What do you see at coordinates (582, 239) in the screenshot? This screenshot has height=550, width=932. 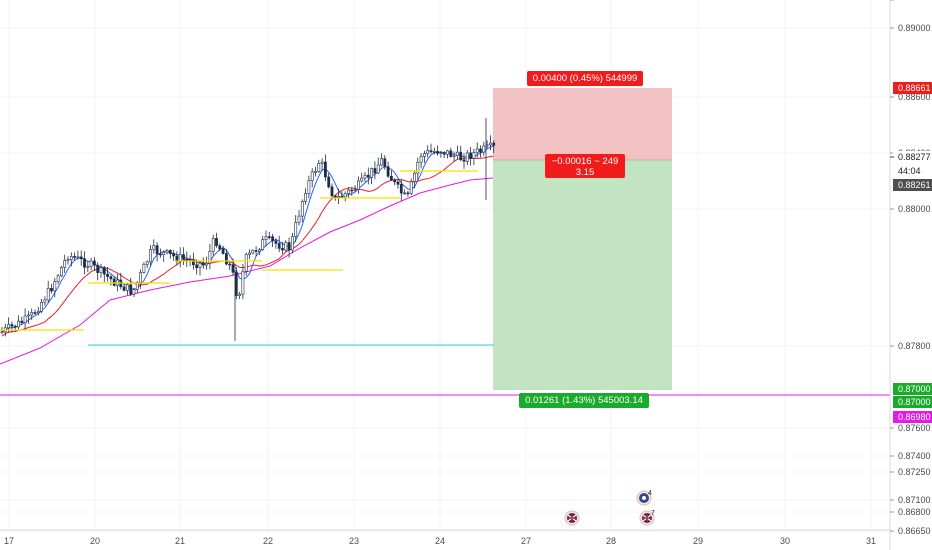 I see `position-tool` at bounding box center [582, 239].